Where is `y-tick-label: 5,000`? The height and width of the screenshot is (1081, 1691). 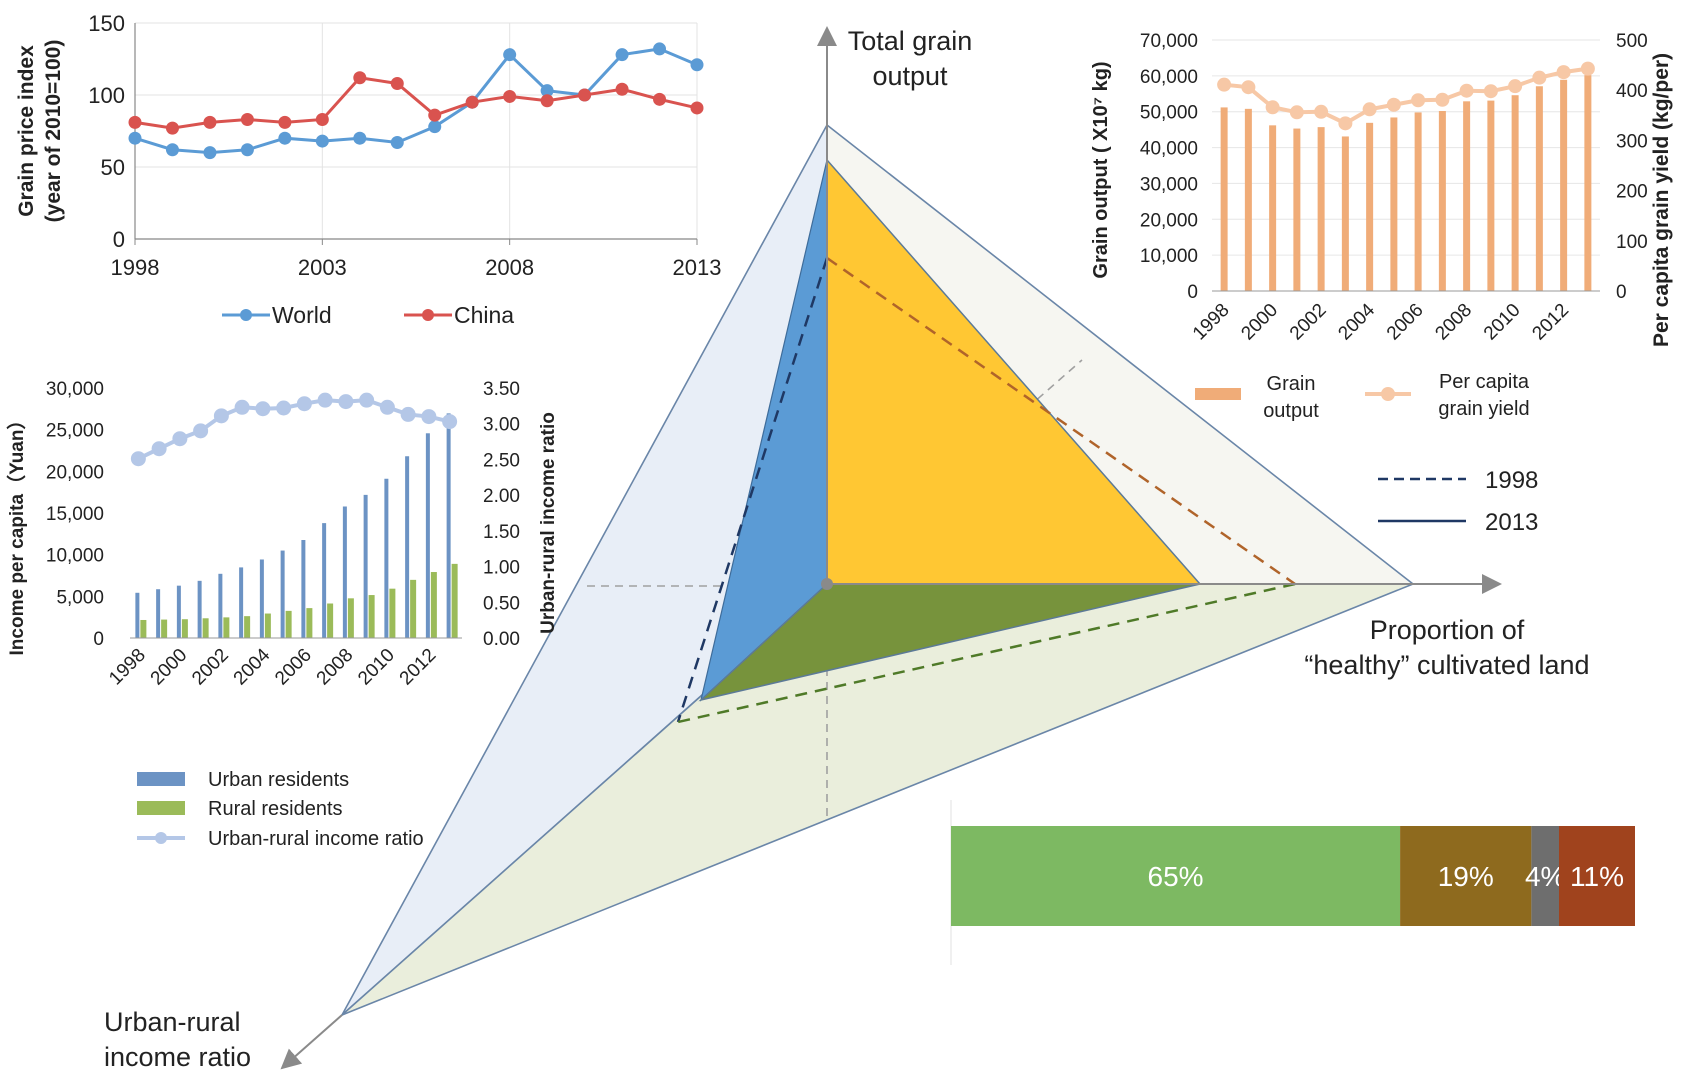 y-tick-label: 5,000 is located at coordinates (80, 597).